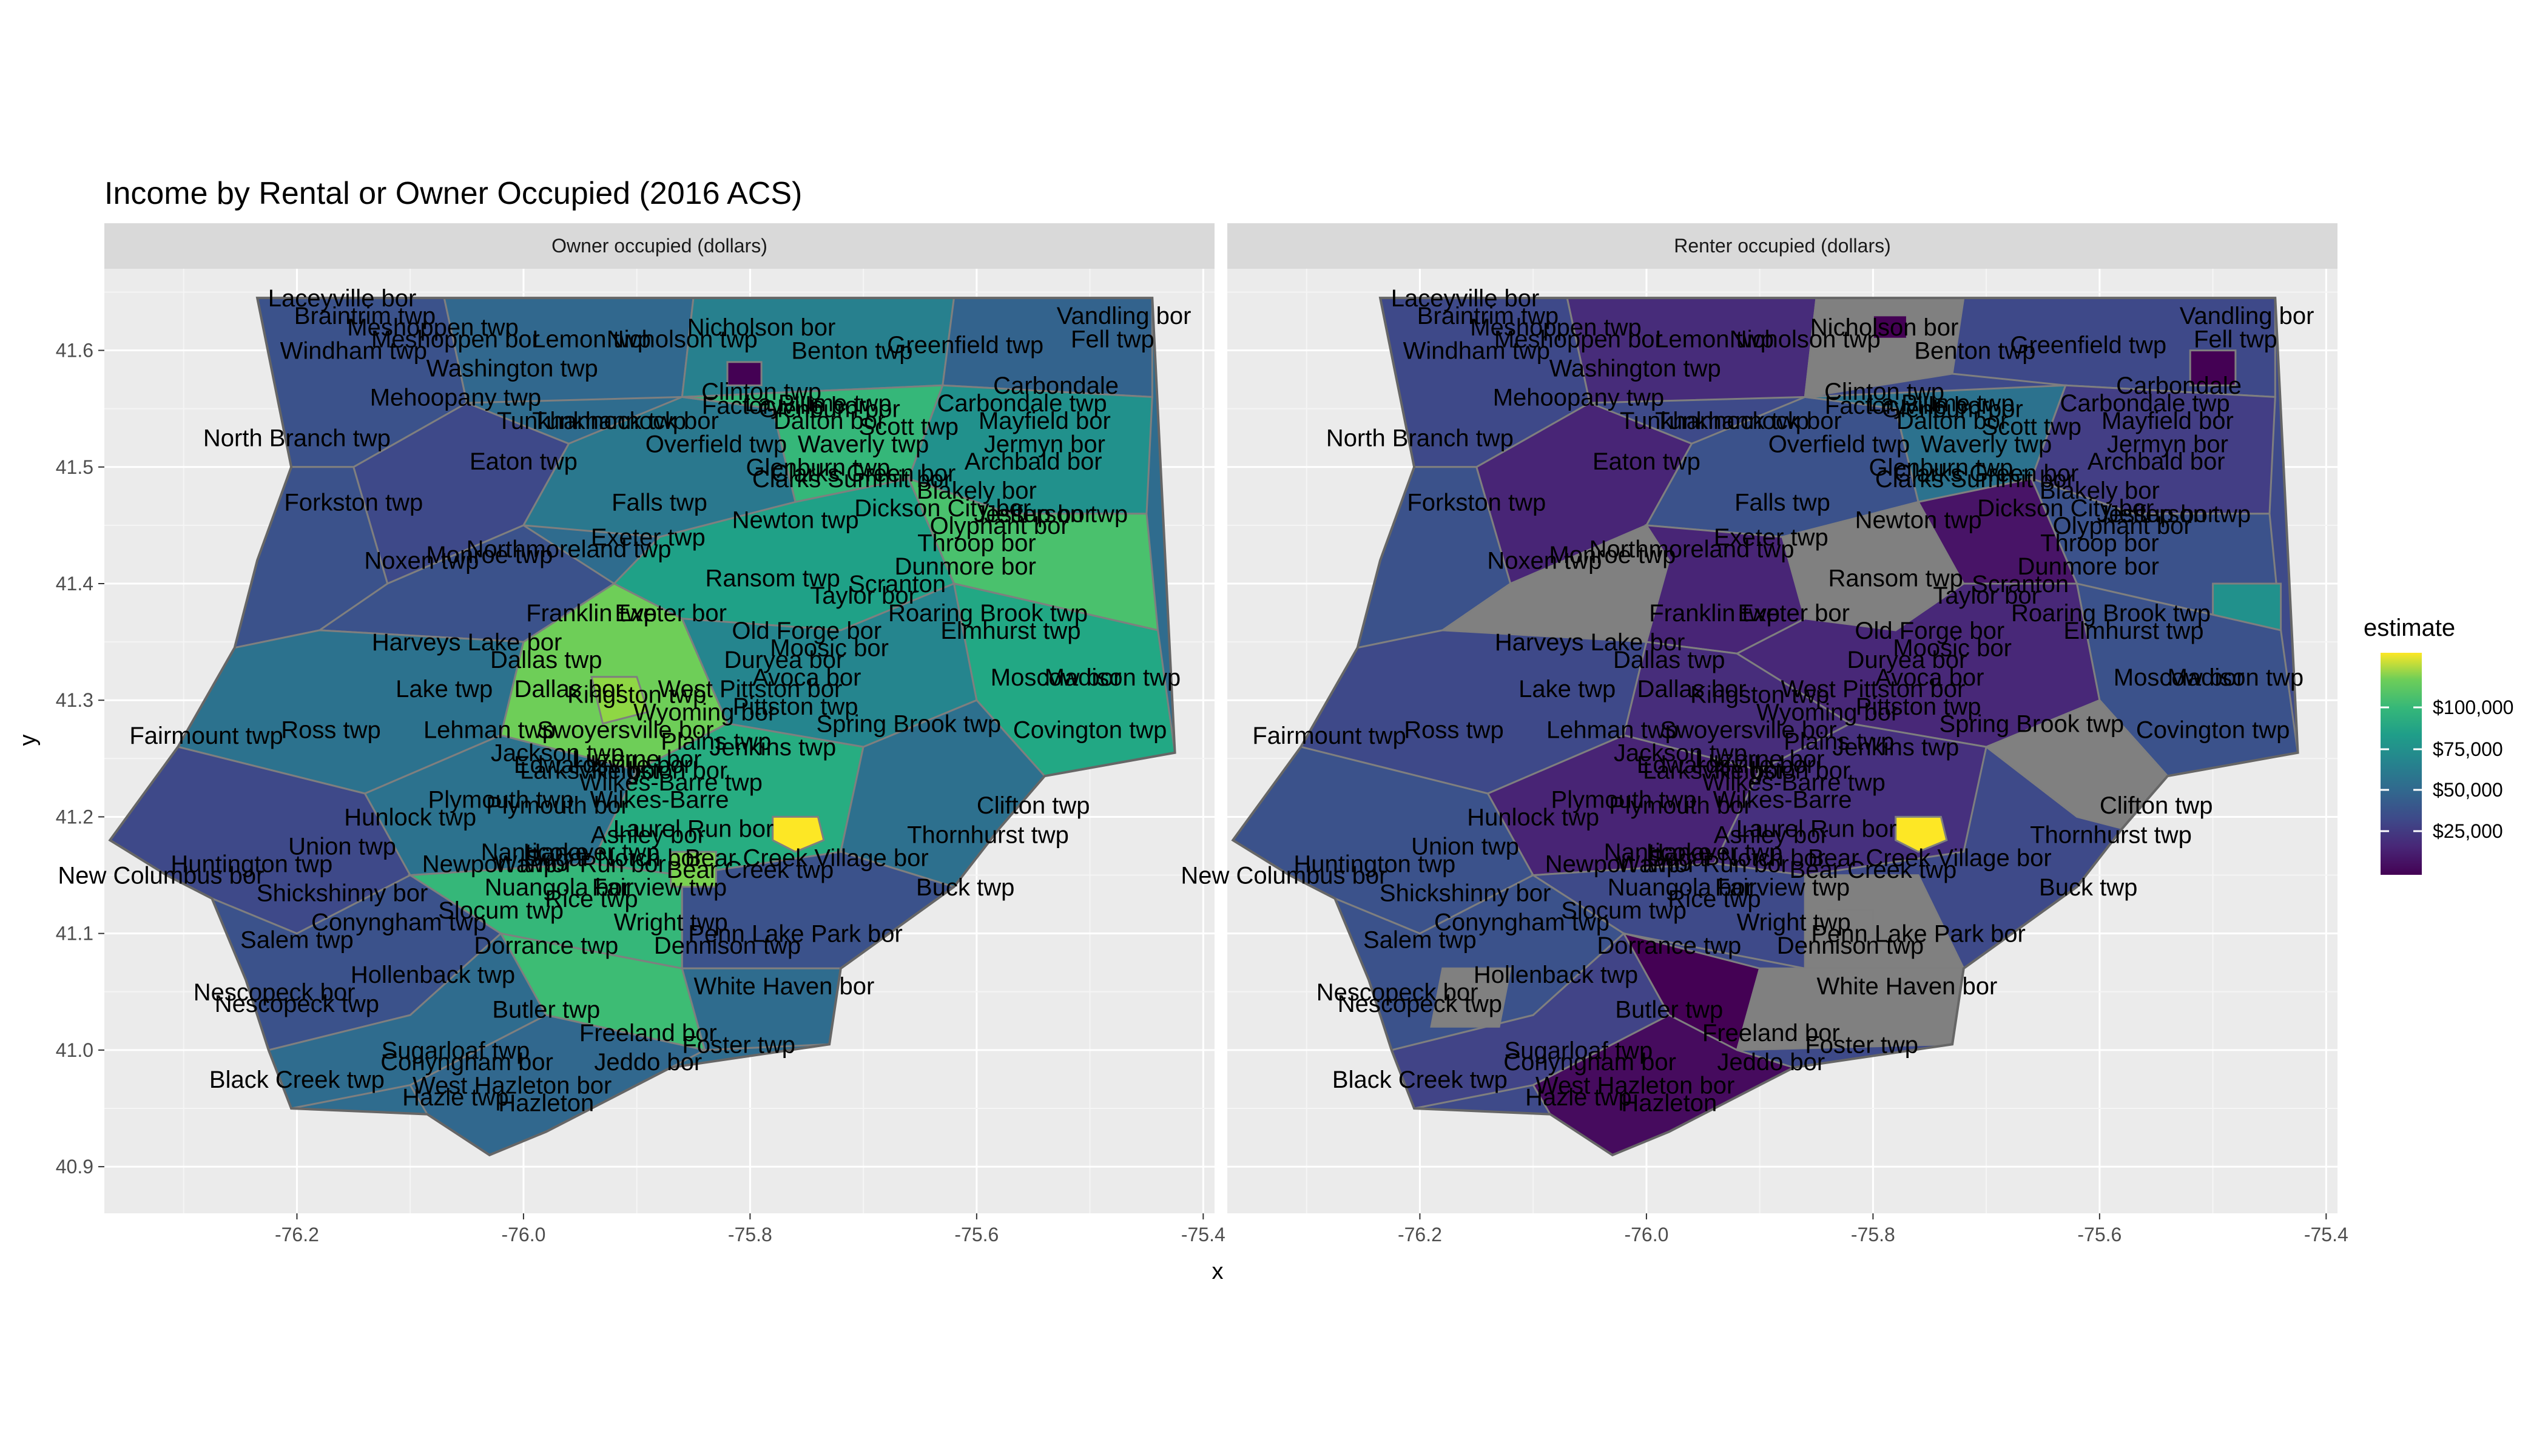  Describe the element at coordinates (1714, 852) in the screenshot. I see `place-label: Hanover twp` at that location.